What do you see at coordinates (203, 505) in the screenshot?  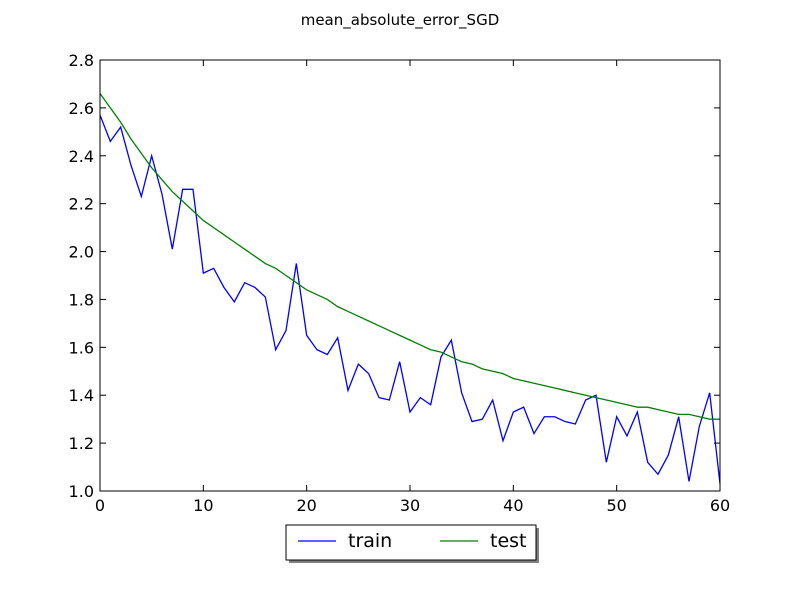 I see `x-tick-label: 10` at bounding box center [203, 505].